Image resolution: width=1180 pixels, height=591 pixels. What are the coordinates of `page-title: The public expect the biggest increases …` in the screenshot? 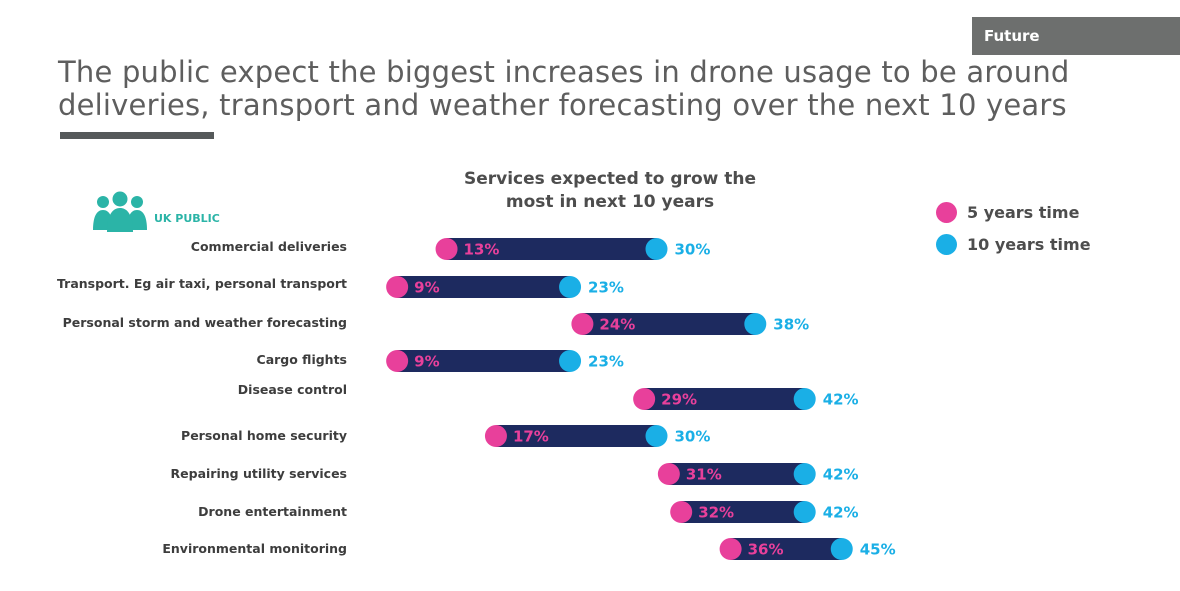 It's located at (578, 89).